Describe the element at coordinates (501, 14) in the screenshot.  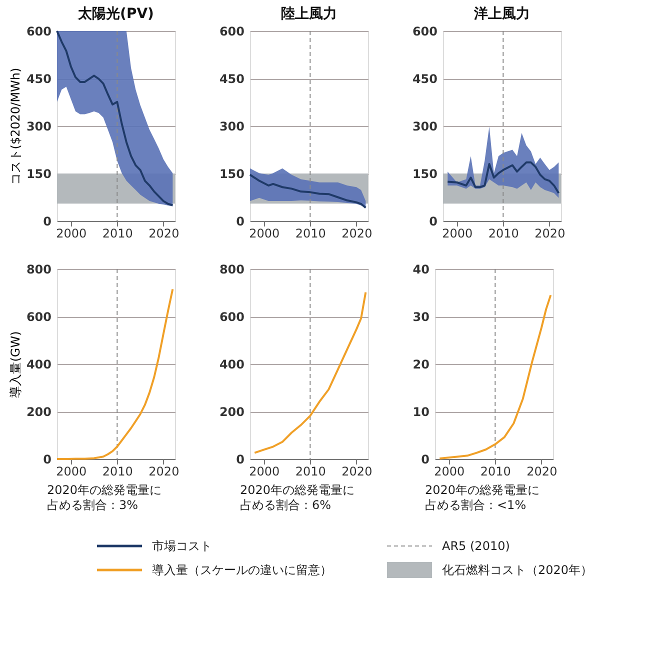
I see `chart-title: 洋上風力` at that location.